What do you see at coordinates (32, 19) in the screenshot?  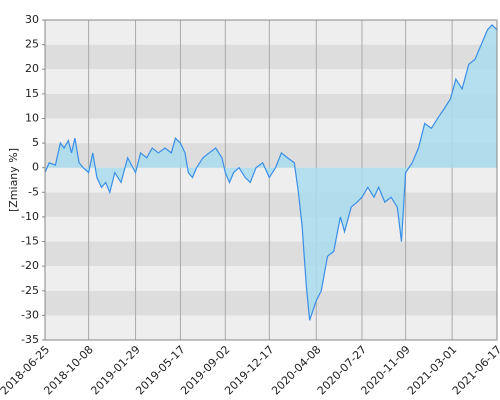 I see `y-tick-label: 30` at bounding box center [32, 19].